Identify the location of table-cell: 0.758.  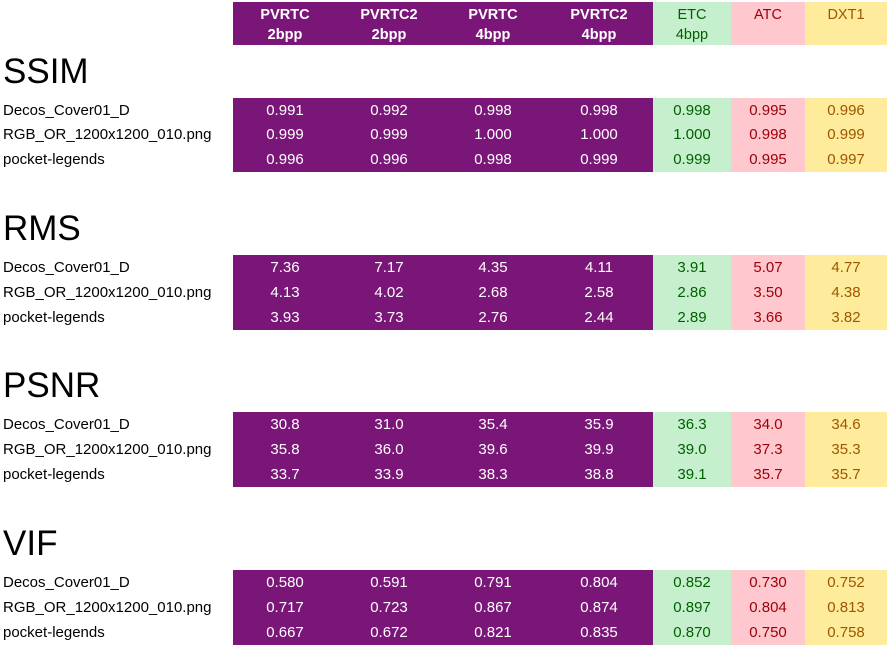
(846, 632).